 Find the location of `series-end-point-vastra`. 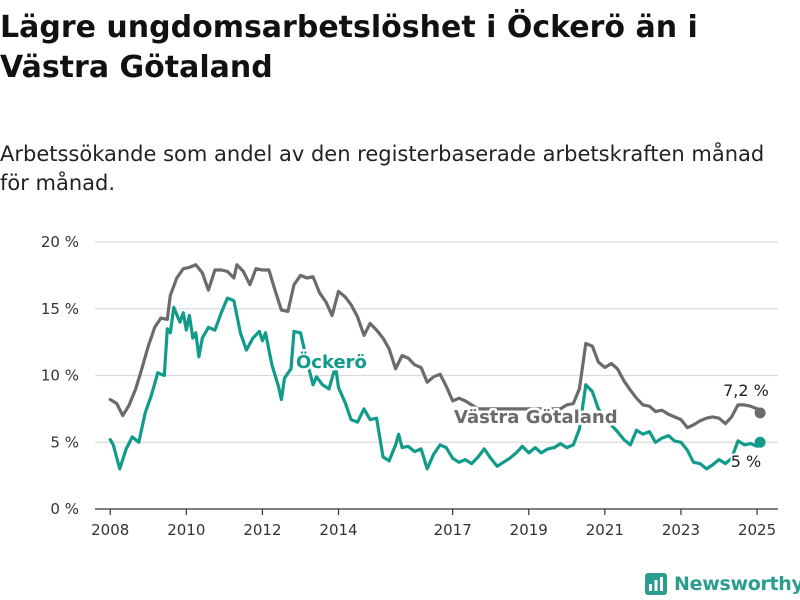

series-end-point-vastra is located at coordinates (760, 413).